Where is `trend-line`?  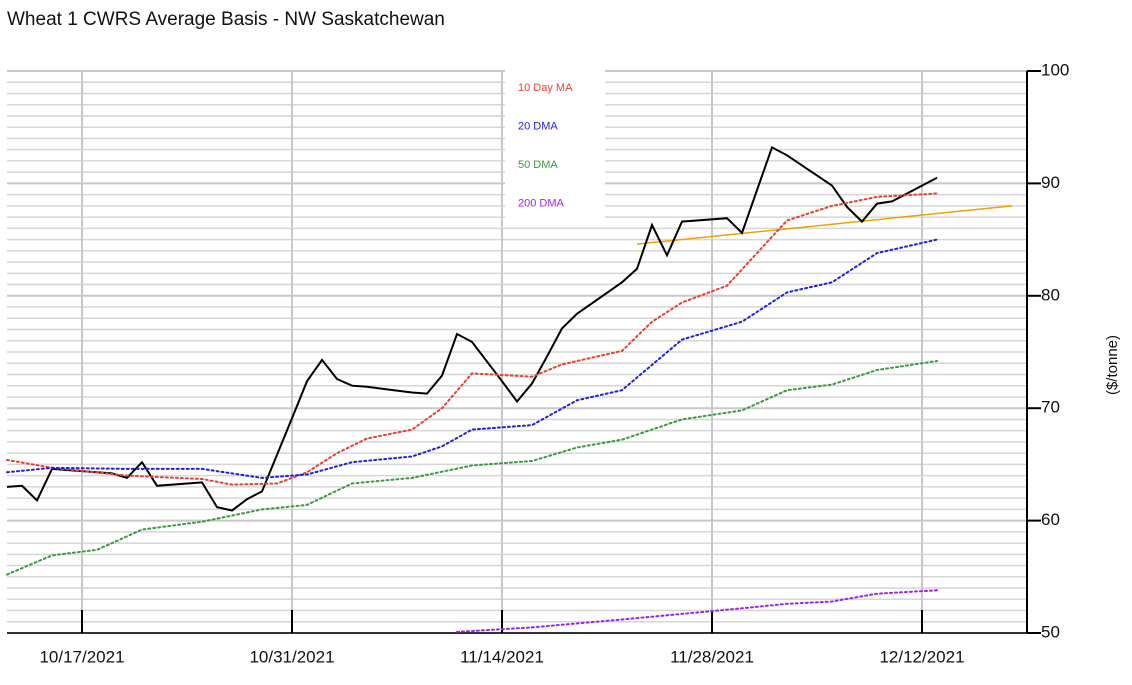
trend-line is located at coordinates (824, 225).